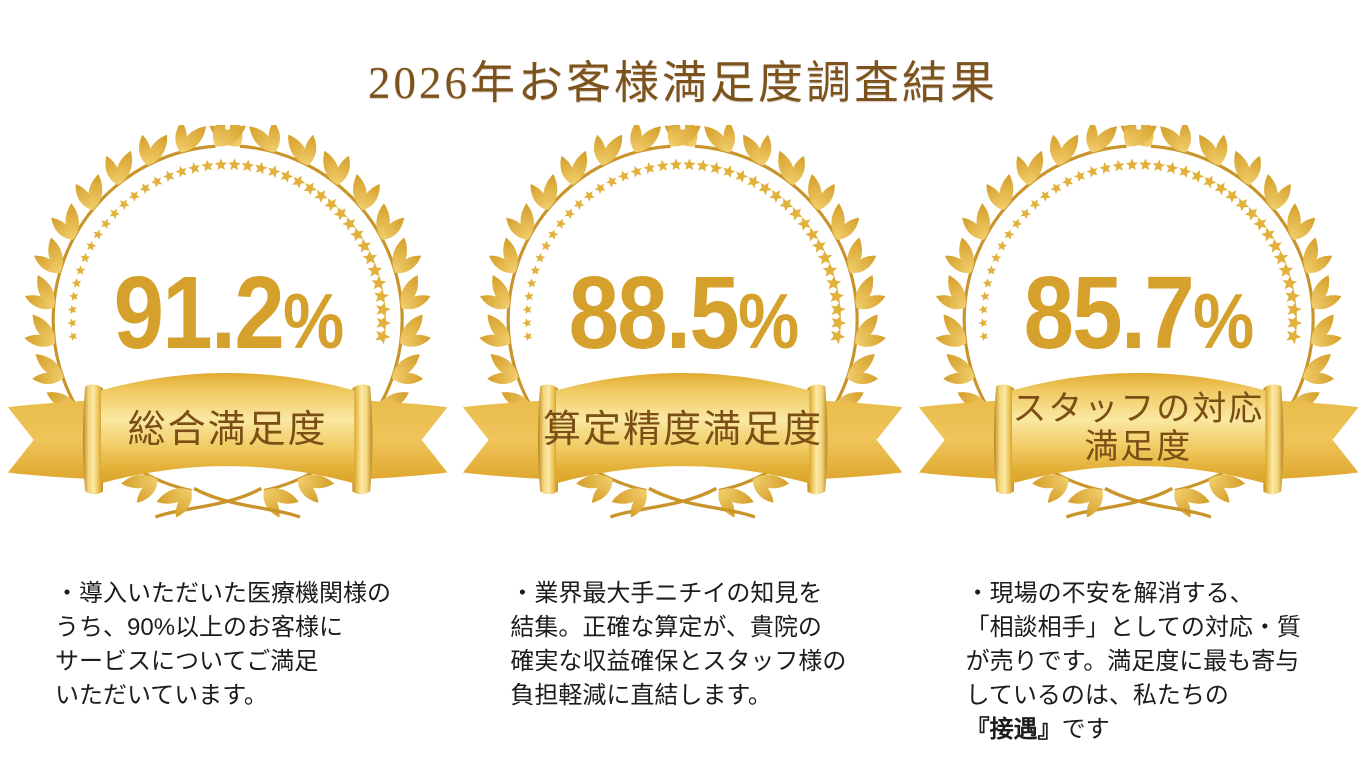  What do you see at coordinates (682, 83) in the screenshot?
I see `page-title: 2026年お客様満足度調査結果` at bounding box center [682, 83].